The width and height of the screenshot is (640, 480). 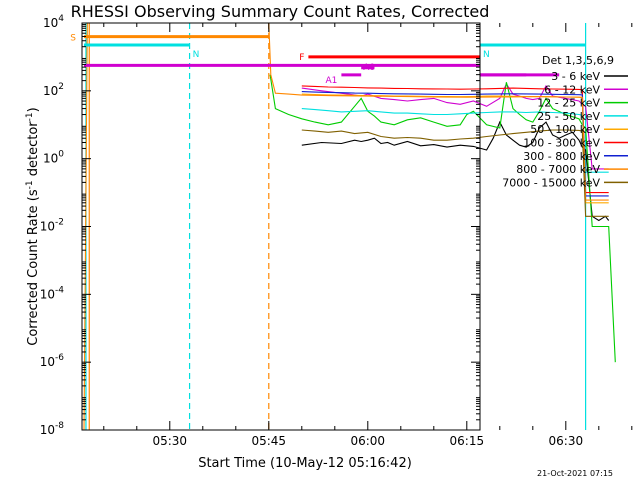 What do you see at coordinates (268, 441) in the screenshot?
I see `x-tick-label-1: 05:45` at bounding box center [268, 441].